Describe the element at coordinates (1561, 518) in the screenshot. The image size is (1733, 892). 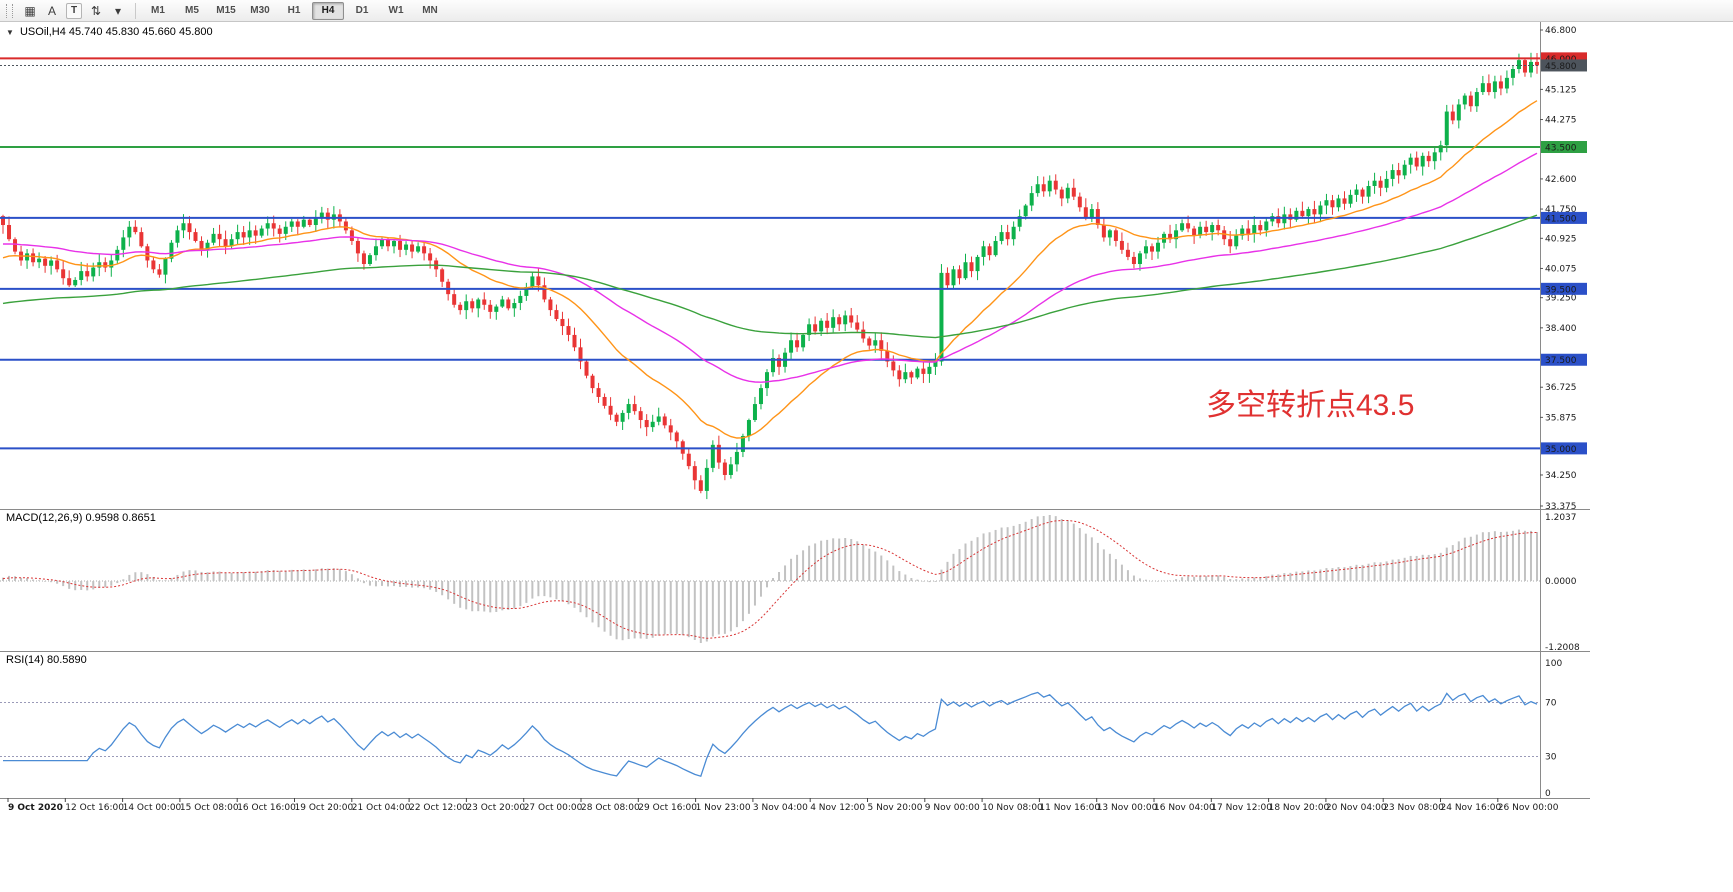
I see `macd-axis-tick: 1.2037` at that location.